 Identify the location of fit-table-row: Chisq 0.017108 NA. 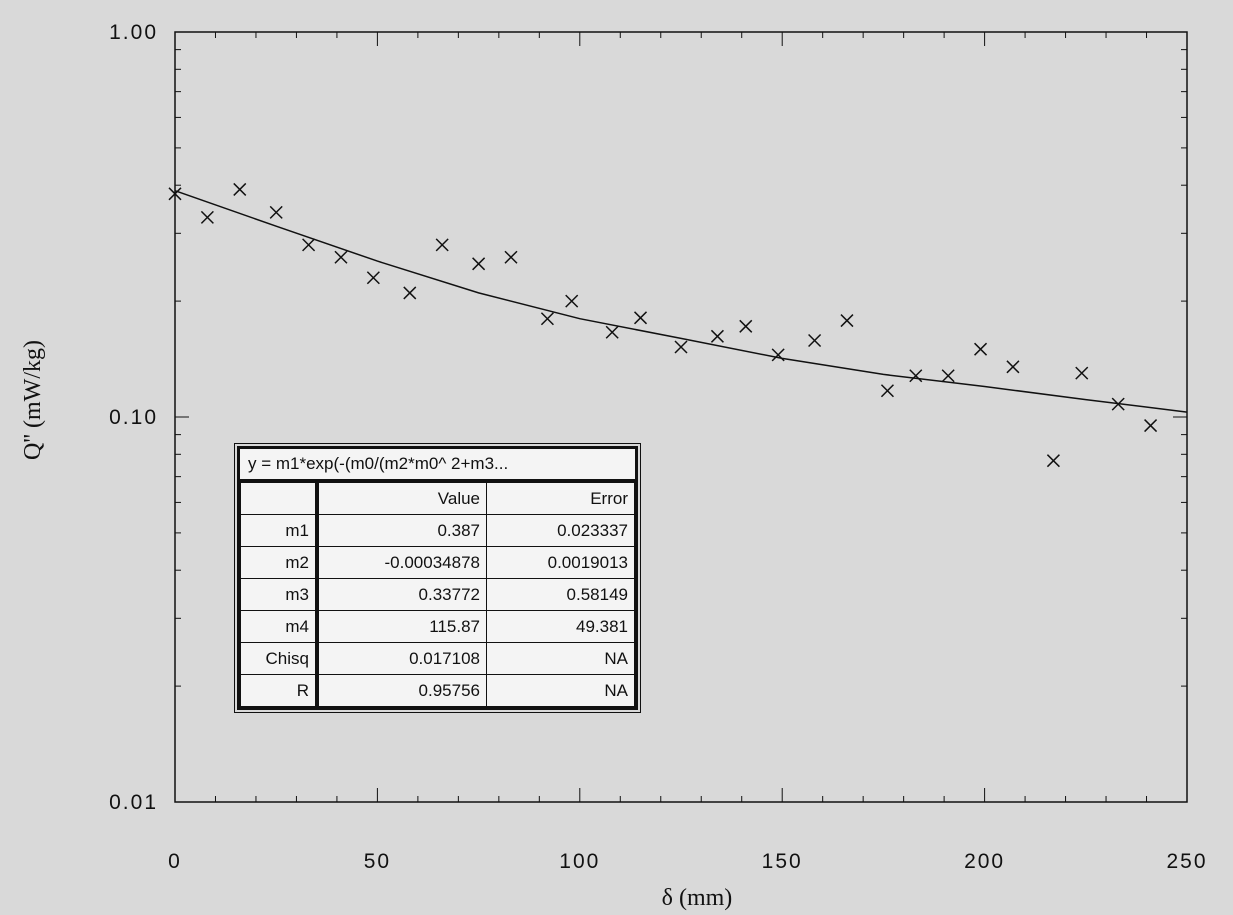
(437, 658).